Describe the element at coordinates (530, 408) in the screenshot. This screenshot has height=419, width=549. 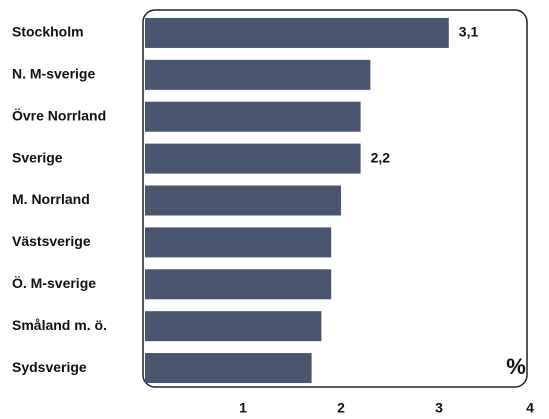
I see `x-tick-label: 4` at that location.